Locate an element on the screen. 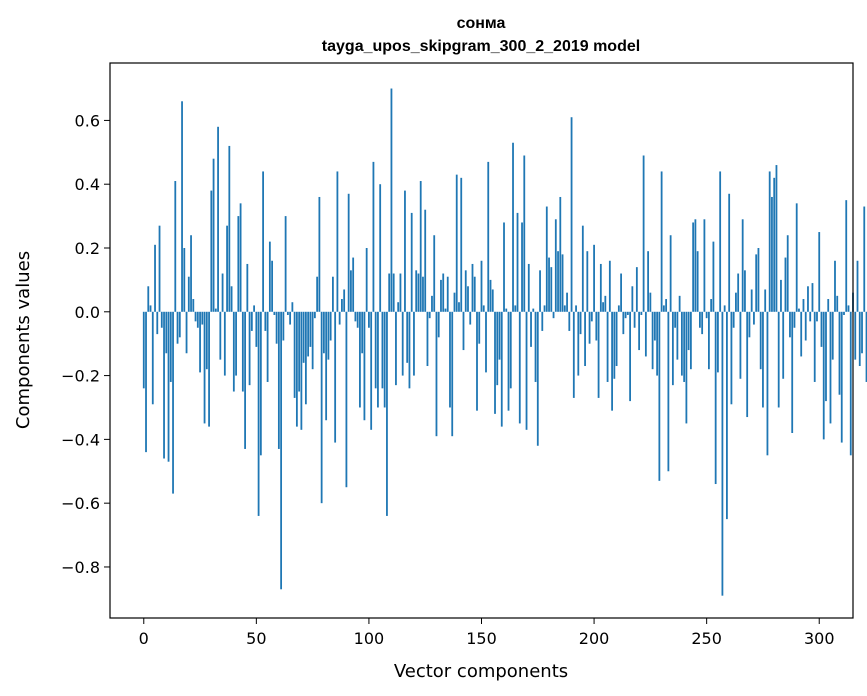 This screenshot has height=696, width=867. x-tick-label: 50 is located at coordinates (256, 638).